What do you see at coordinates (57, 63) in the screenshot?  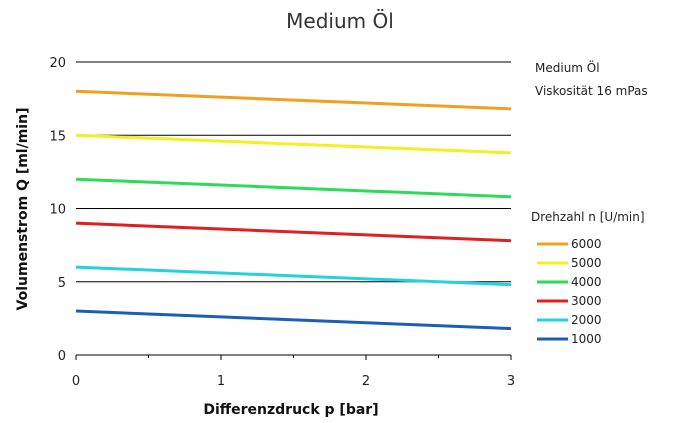 I see `y-tick-label: 20` at bounding box center [57, 63].